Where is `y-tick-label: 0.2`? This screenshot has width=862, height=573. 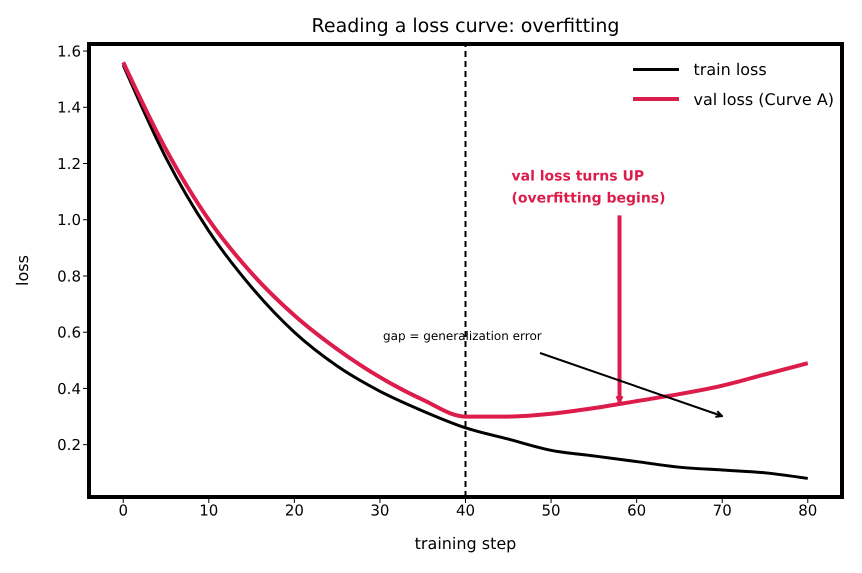 y-tick-label: 0.2 is located at coordinates (69, 445).